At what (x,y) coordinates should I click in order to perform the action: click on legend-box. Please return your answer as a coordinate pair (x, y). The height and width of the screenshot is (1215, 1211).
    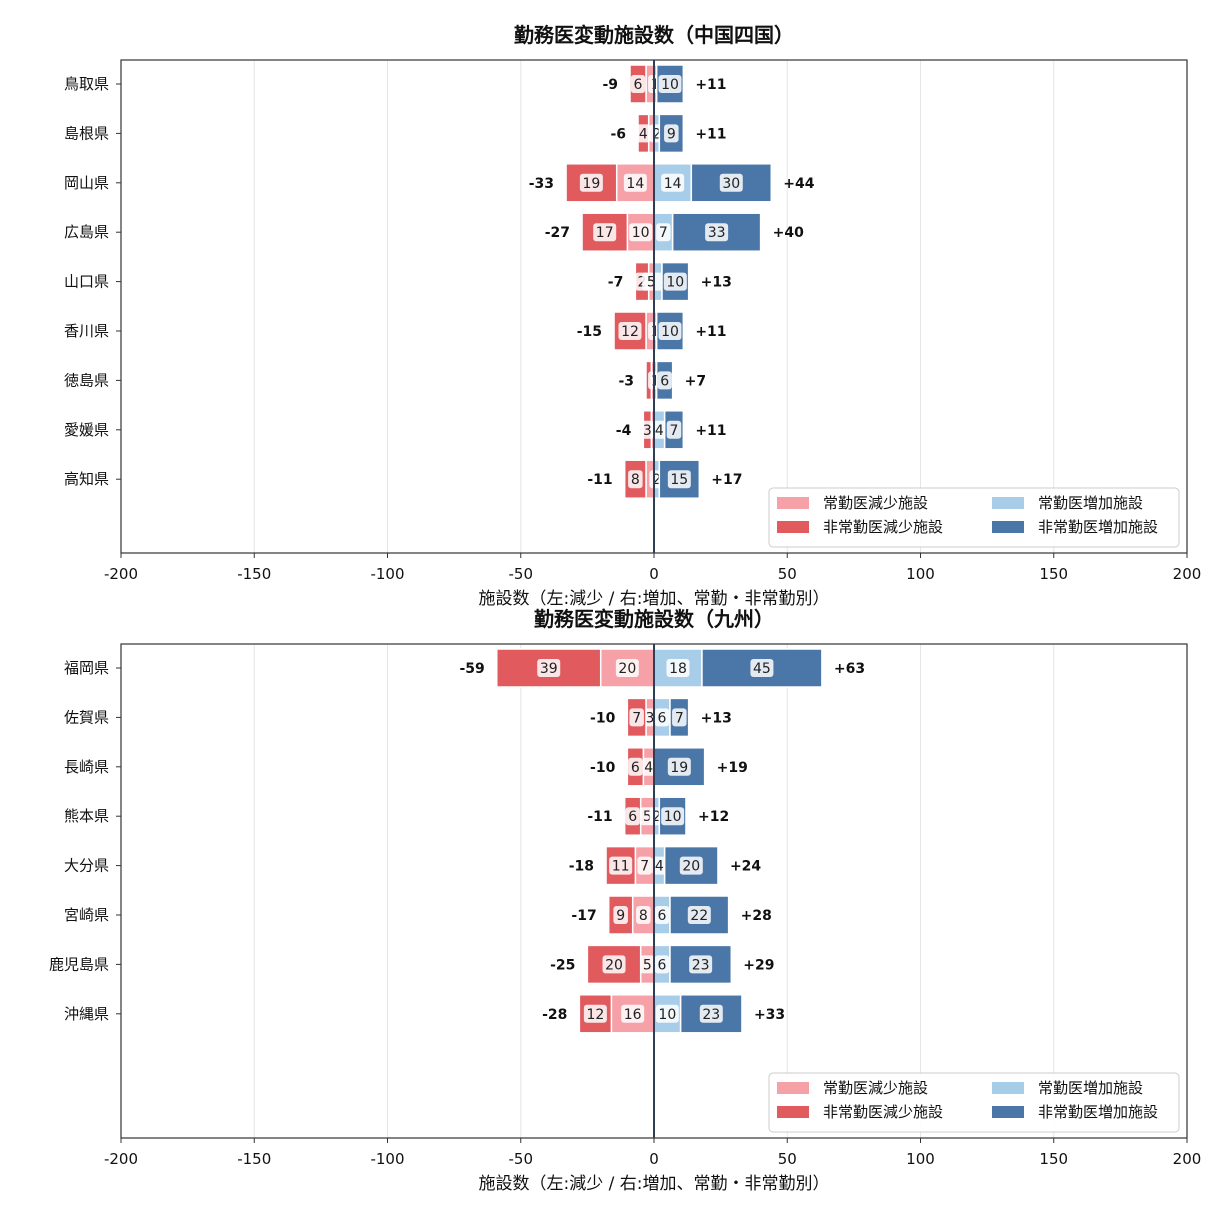
    Looking at the image, I should click on (974, 1102).